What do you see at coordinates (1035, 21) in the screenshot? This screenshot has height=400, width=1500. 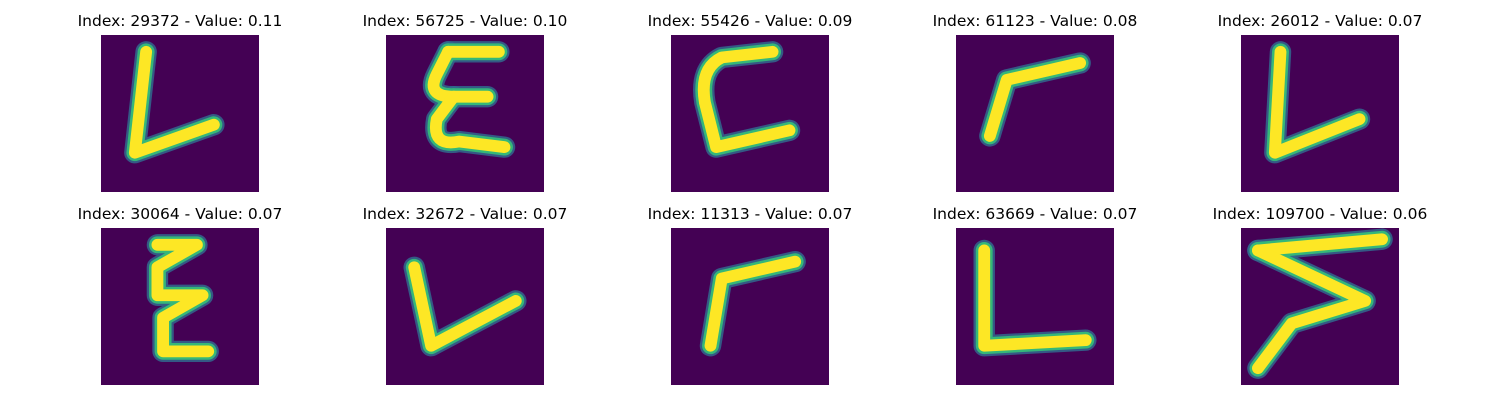 I see `panel-title: Index: 61123 - Value: 0.08` at bounding box center [1035, 21].